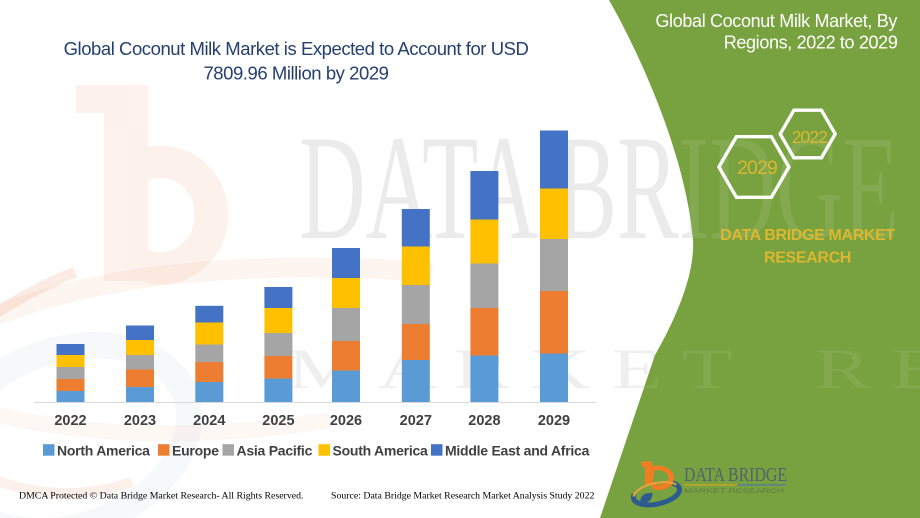 Image resolution: width=920 pixels, height=518 pixels. Describe the element at coordinates (275, 451) in the screenshot. I see `svg-text: Asia Pacific` at that location.